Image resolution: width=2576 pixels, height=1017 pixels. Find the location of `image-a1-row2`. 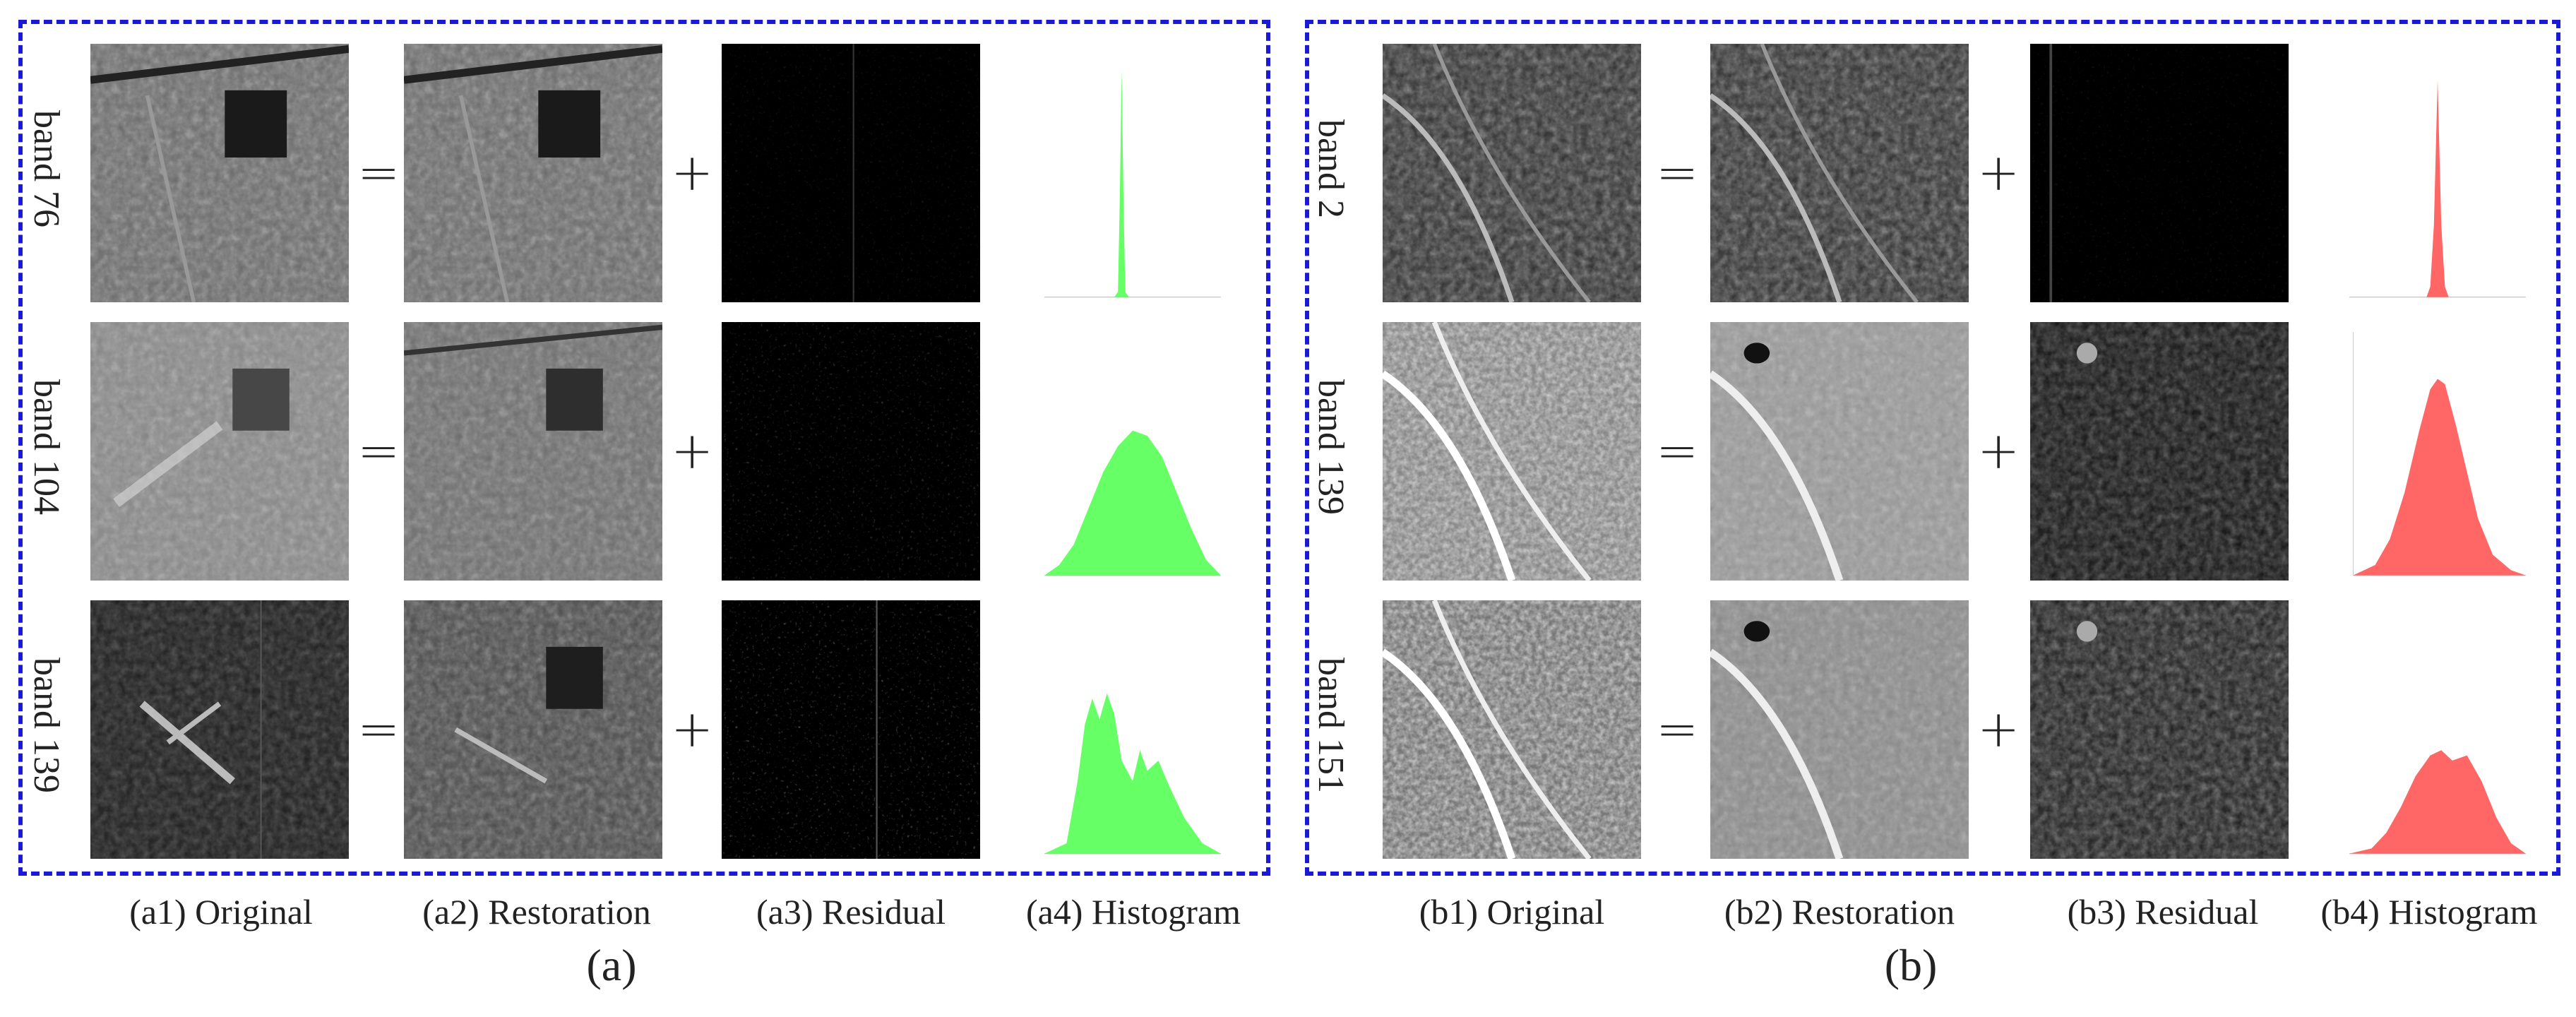

image-a1-row2 is located at coordinates (219, 451).